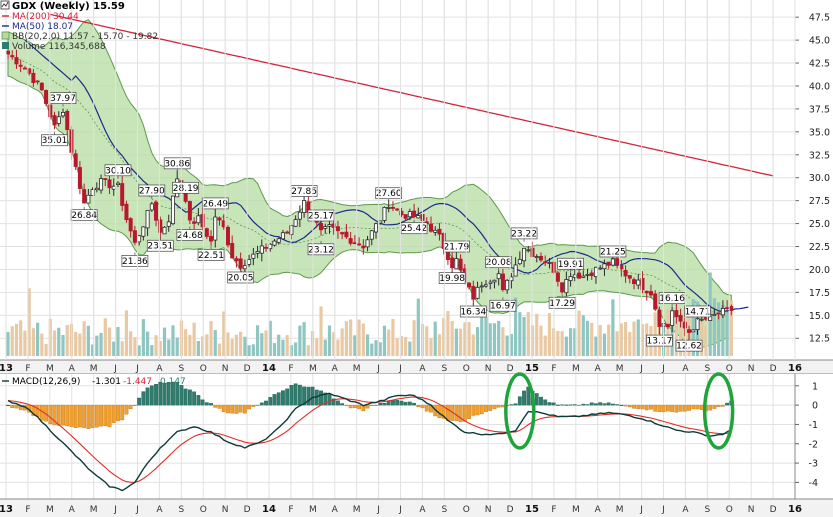 Image resolution: width=833 pixels, height=517 pixels. Describe the element at coordinates (456, 248) in the screenshot. I see `price-annotation: 21.79` at that location.